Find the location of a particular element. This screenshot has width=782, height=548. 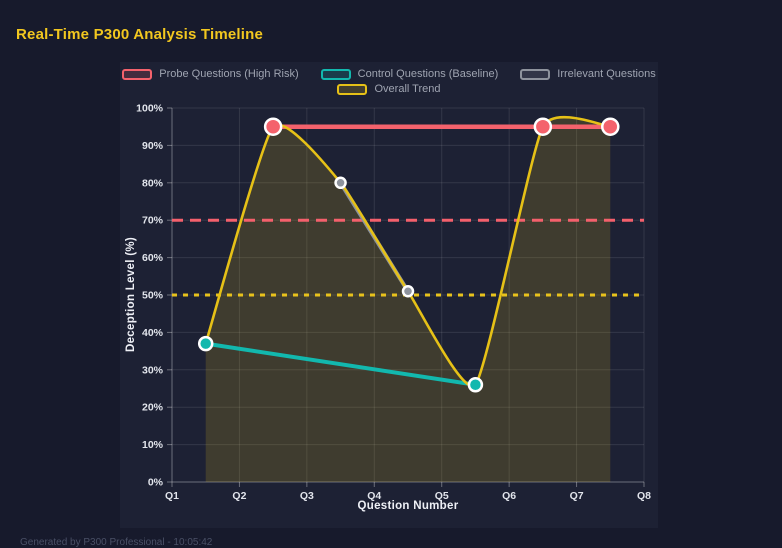

legend-item-trend: Overall Trend is located at coordinates (389, 89).